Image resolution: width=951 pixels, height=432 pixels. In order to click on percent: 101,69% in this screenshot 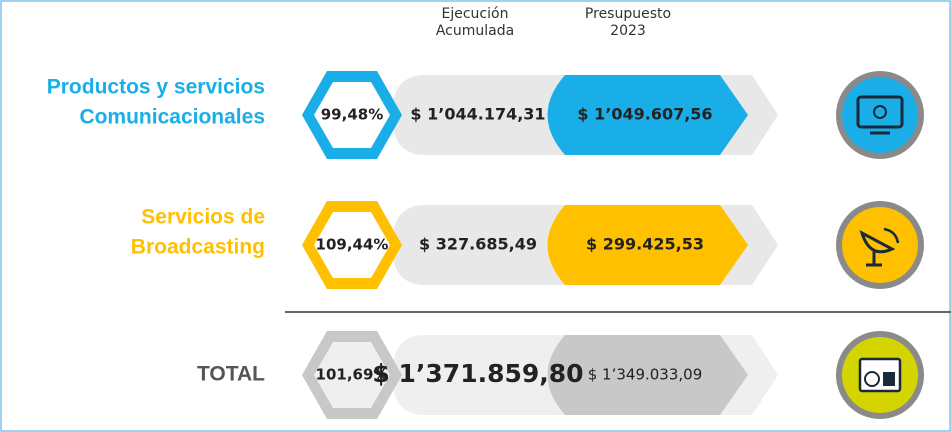, I will do `click(352, 375)`.